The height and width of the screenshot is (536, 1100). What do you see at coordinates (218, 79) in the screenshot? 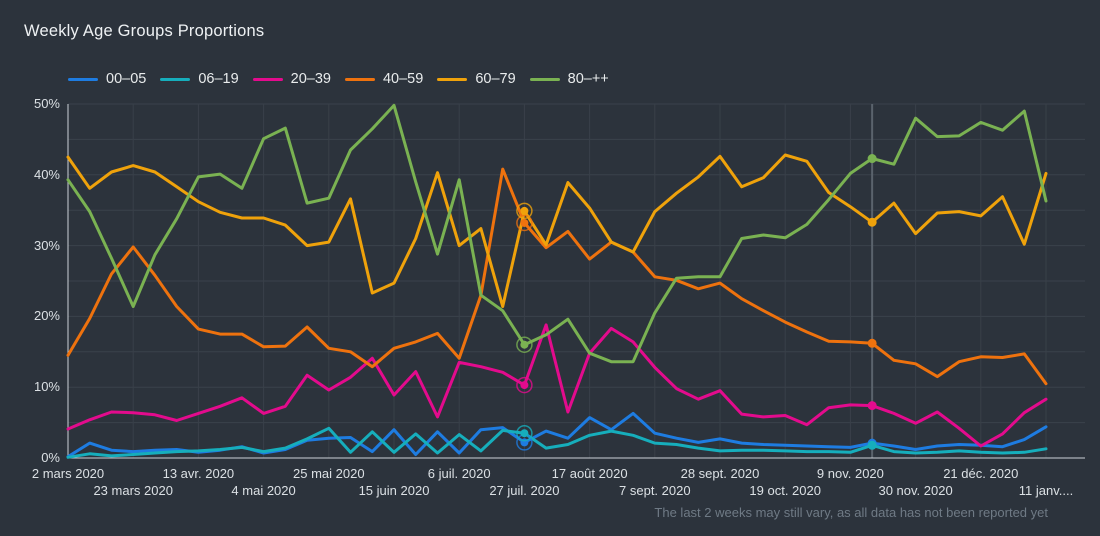
I see `legend-label: 06–19` at bounding box center [218, 79].